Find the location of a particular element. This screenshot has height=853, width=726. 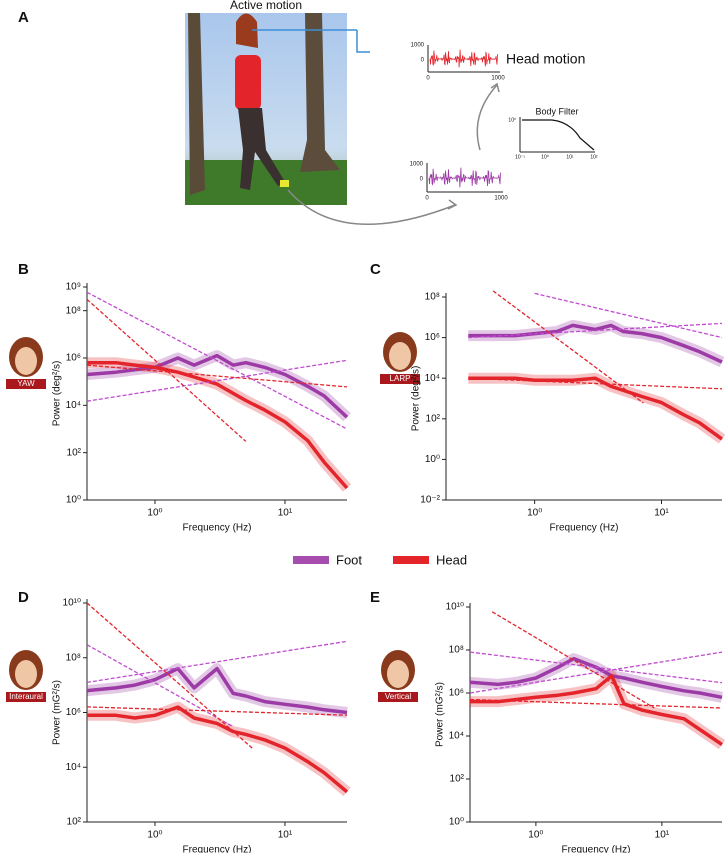

y-tick-label: 10⁻² is located at coordinates (430, 500).